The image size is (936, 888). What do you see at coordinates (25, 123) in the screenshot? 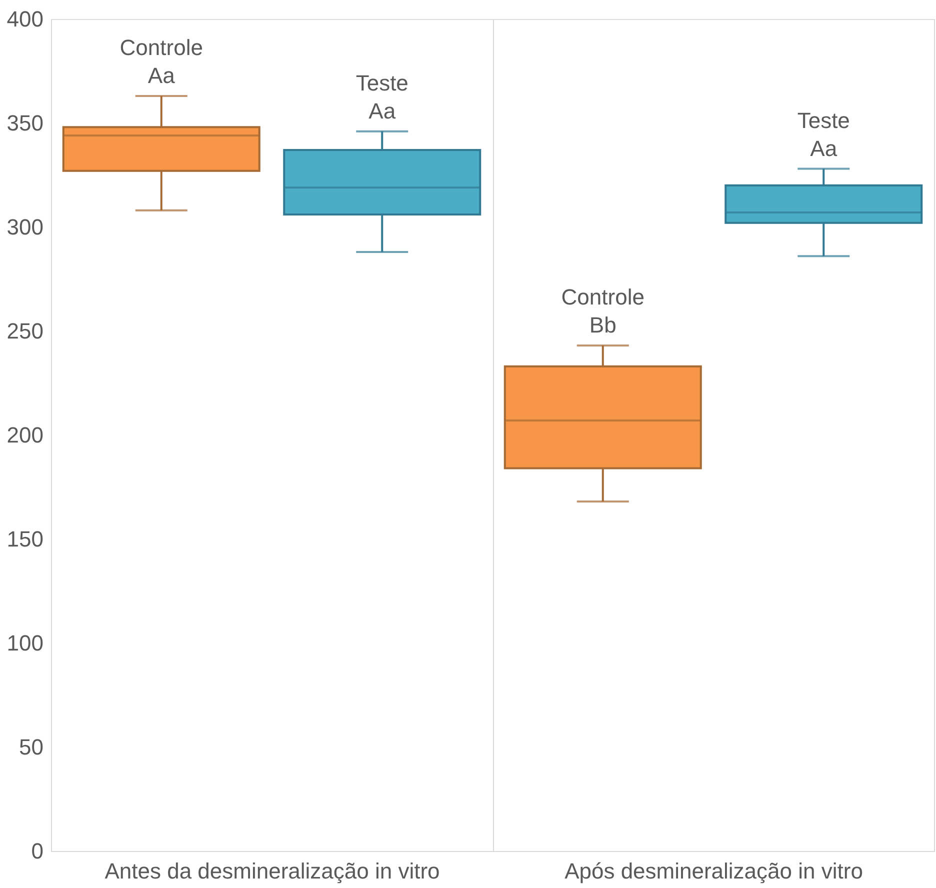
I see `y-tick-label: 350` at bounding box center [25, 123].